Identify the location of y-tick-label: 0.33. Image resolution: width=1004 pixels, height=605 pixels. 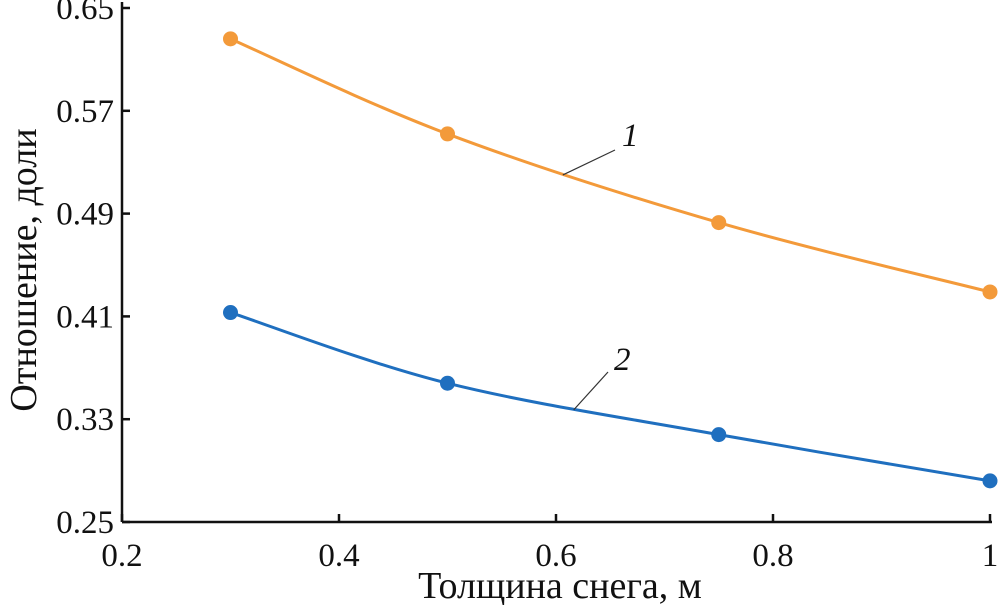
(85, 420).